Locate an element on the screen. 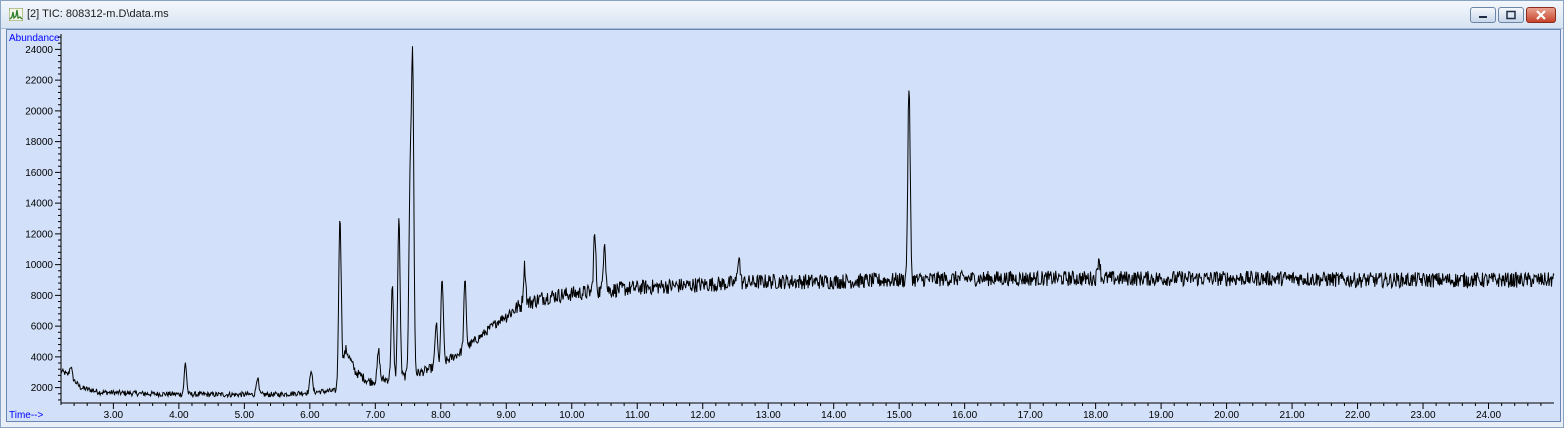 This screenshot has height=428, width=1564. y-tick-label: 18000 is located at coordinates (39, 142).